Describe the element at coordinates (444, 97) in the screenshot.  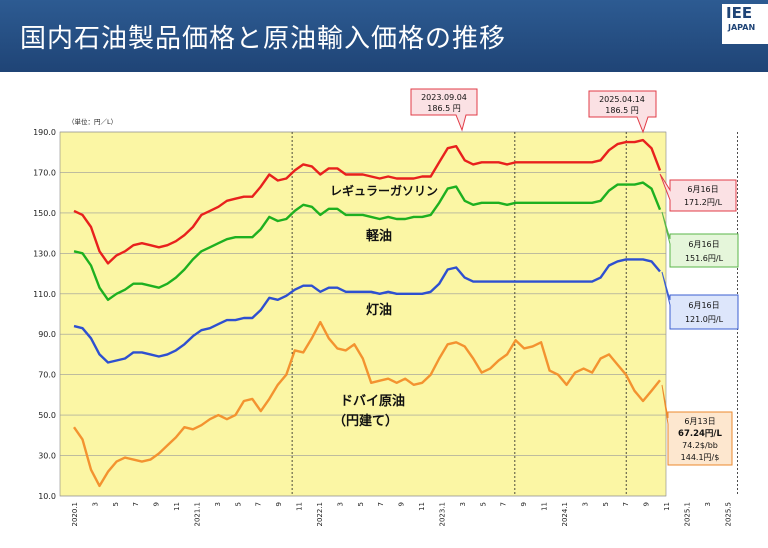
I see `peak-callout-date: 2023.09.04` at that location.